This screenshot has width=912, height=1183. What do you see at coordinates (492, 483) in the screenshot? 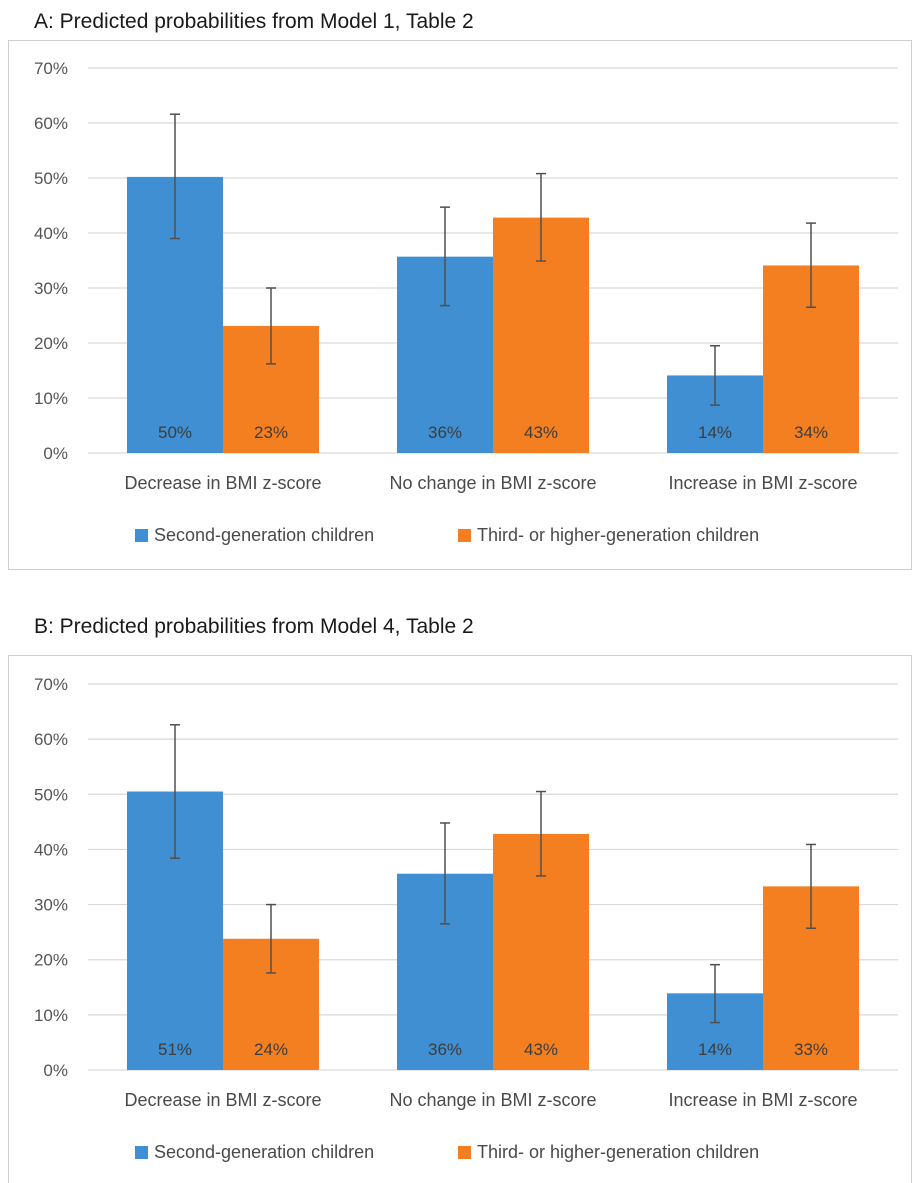
I see `panel-a-category-label: No change in BMI z-score` at bounding box center [492, 483].